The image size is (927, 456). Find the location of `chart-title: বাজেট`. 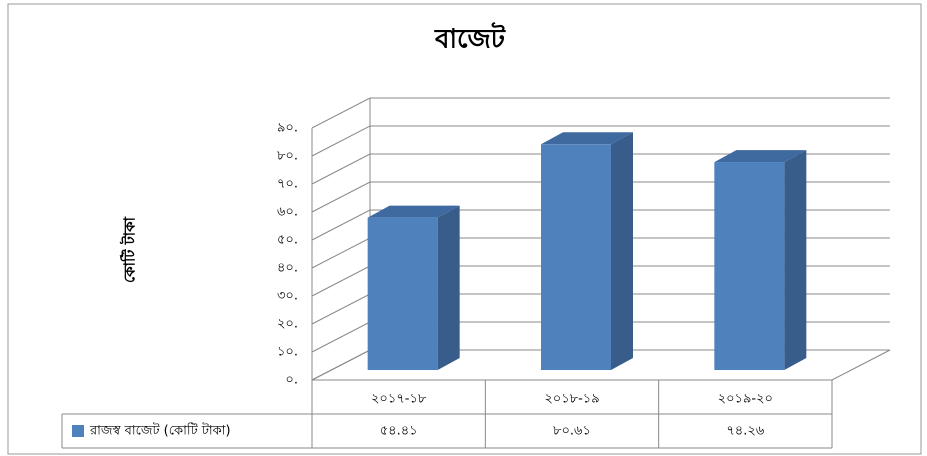

chart-title: বাজেট is located at coordinates (470, 38).